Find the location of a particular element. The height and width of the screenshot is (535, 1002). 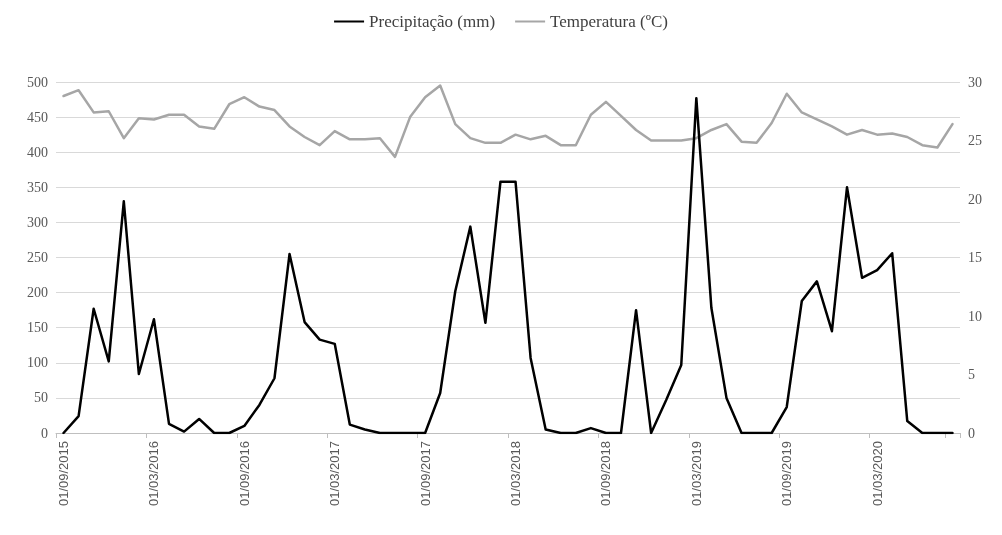

x-tick-label: 01/03/2019 is located at coordinates (696, 474).